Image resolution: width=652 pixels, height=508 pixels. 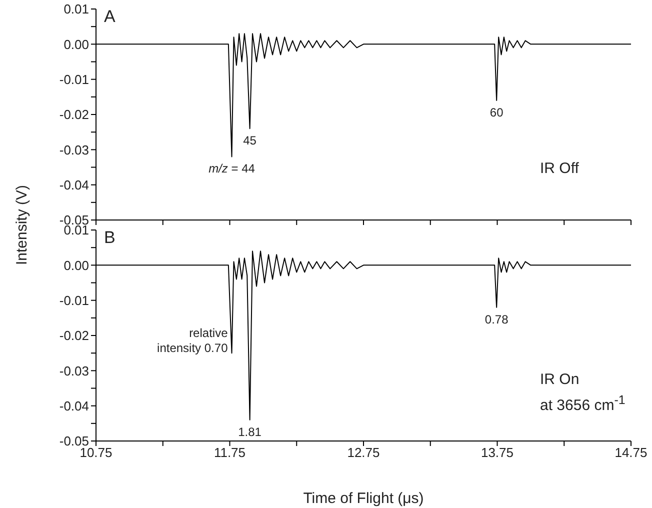 I want to click on chart-title: B, so click(x=110, y=238).